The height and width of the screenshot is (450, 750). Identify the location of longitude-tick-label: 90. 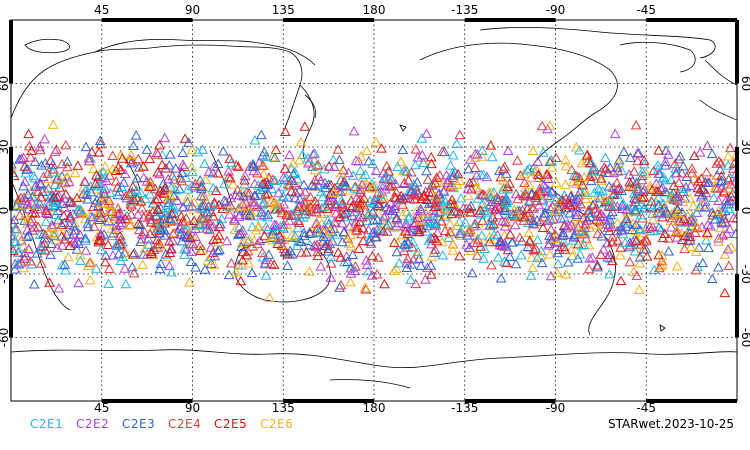
(192, 408).